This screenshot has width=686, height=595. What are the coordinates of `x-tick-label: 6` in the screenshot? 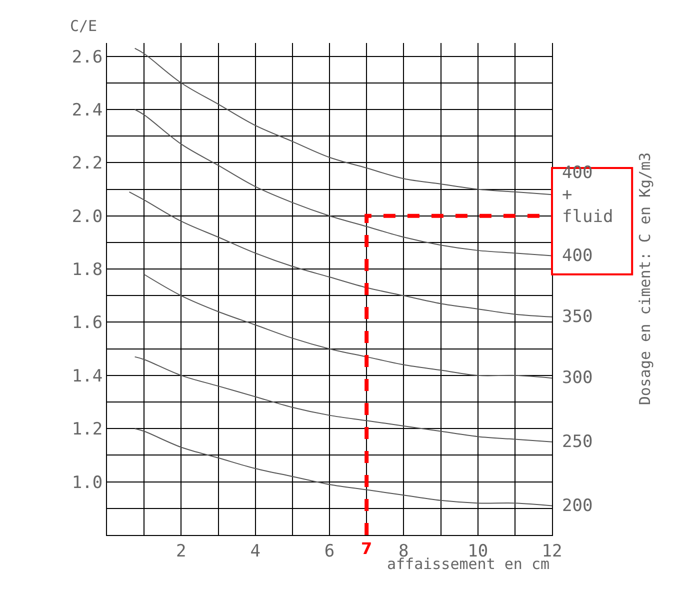 It's located at (329, 551).